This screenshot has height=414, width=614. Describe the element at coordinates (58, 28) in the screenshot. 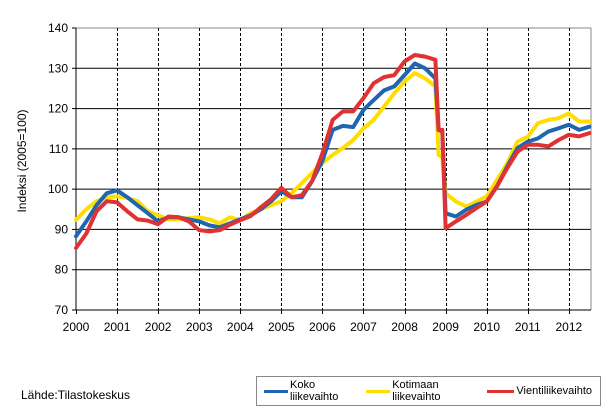

I see `y-tick-label: 140` at that location.